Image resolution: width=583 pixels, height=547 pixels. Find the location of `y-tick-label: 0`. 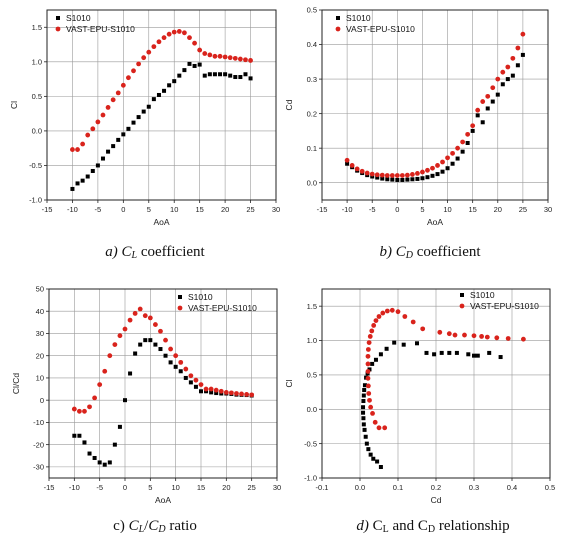

y-tick-label: 0 is located at coordinates (42, 400).